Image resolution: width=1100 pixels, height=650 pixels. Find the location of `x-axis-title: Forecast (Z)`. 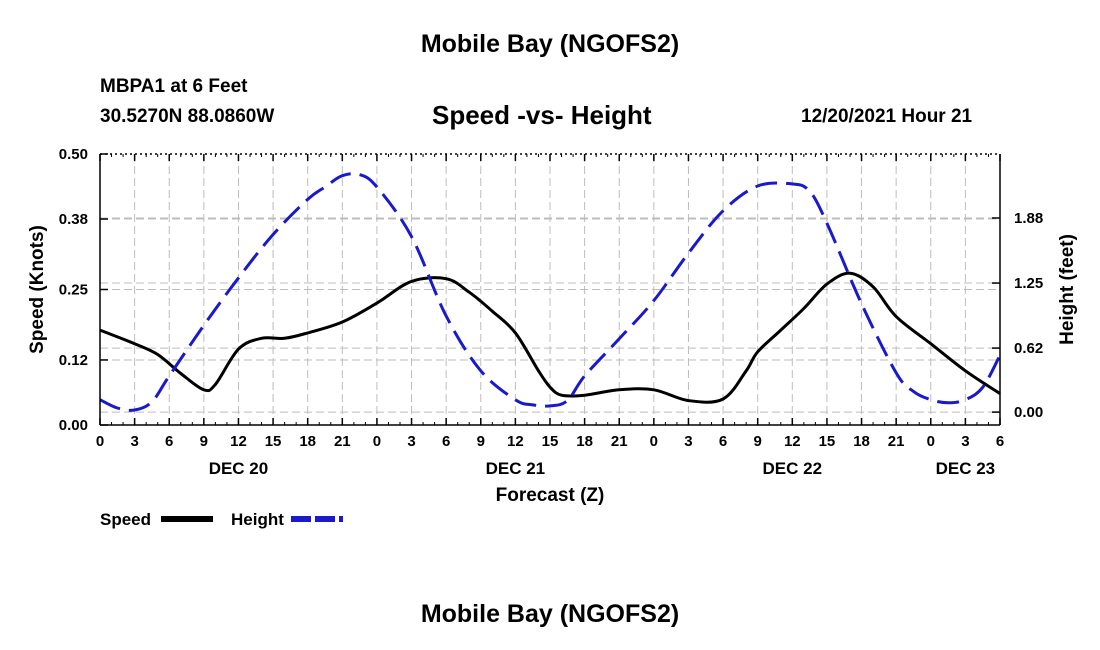

x-axis-title: Forecast (Z) is located at coordinates (550, 495).